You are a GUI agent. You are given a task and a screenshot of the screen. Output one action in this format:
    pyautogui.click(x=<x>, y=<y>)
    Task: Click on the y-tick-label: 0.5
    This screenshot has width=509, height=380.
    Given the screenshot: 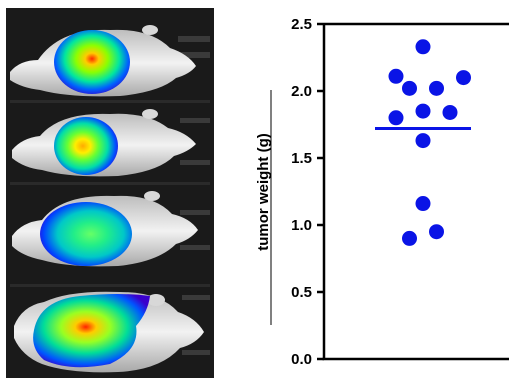 What is the action you would take?
    pyautogui.click(x=301, y=292)
    